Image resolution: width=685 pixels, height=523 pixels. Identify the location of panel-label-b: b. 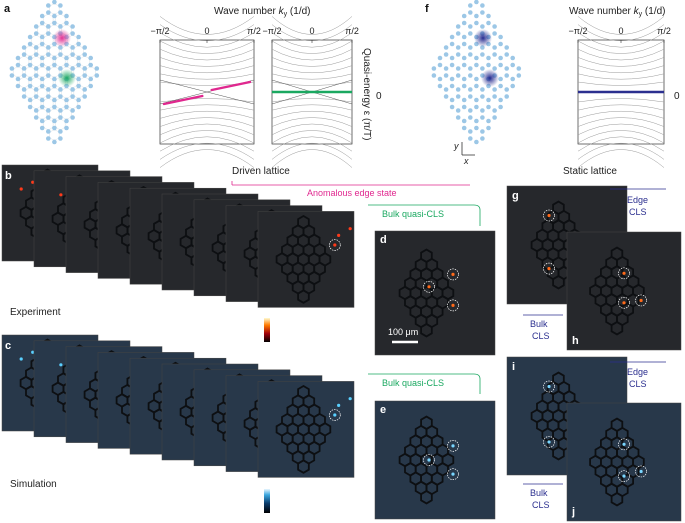
(8, 176).